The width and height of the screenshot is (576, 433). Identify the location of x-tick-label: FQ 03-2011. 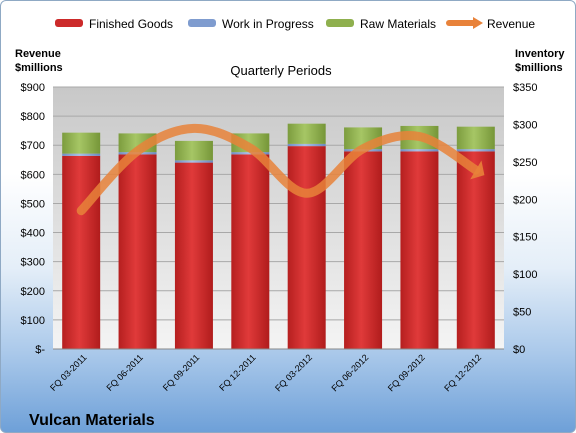
(68, 372).